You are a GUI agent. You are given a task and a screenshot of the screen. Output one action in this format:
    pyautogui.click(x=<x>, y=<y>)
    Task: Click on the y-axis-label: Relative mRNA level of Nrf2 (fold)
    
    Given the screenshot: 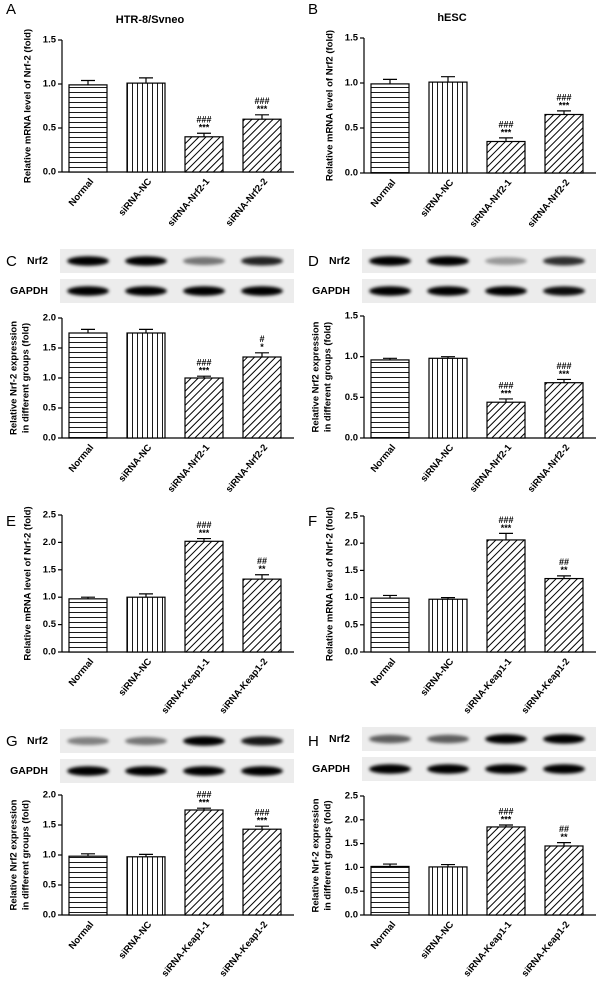 What is the action you would take?
    pyautogui.click(x=330, y=105)
    